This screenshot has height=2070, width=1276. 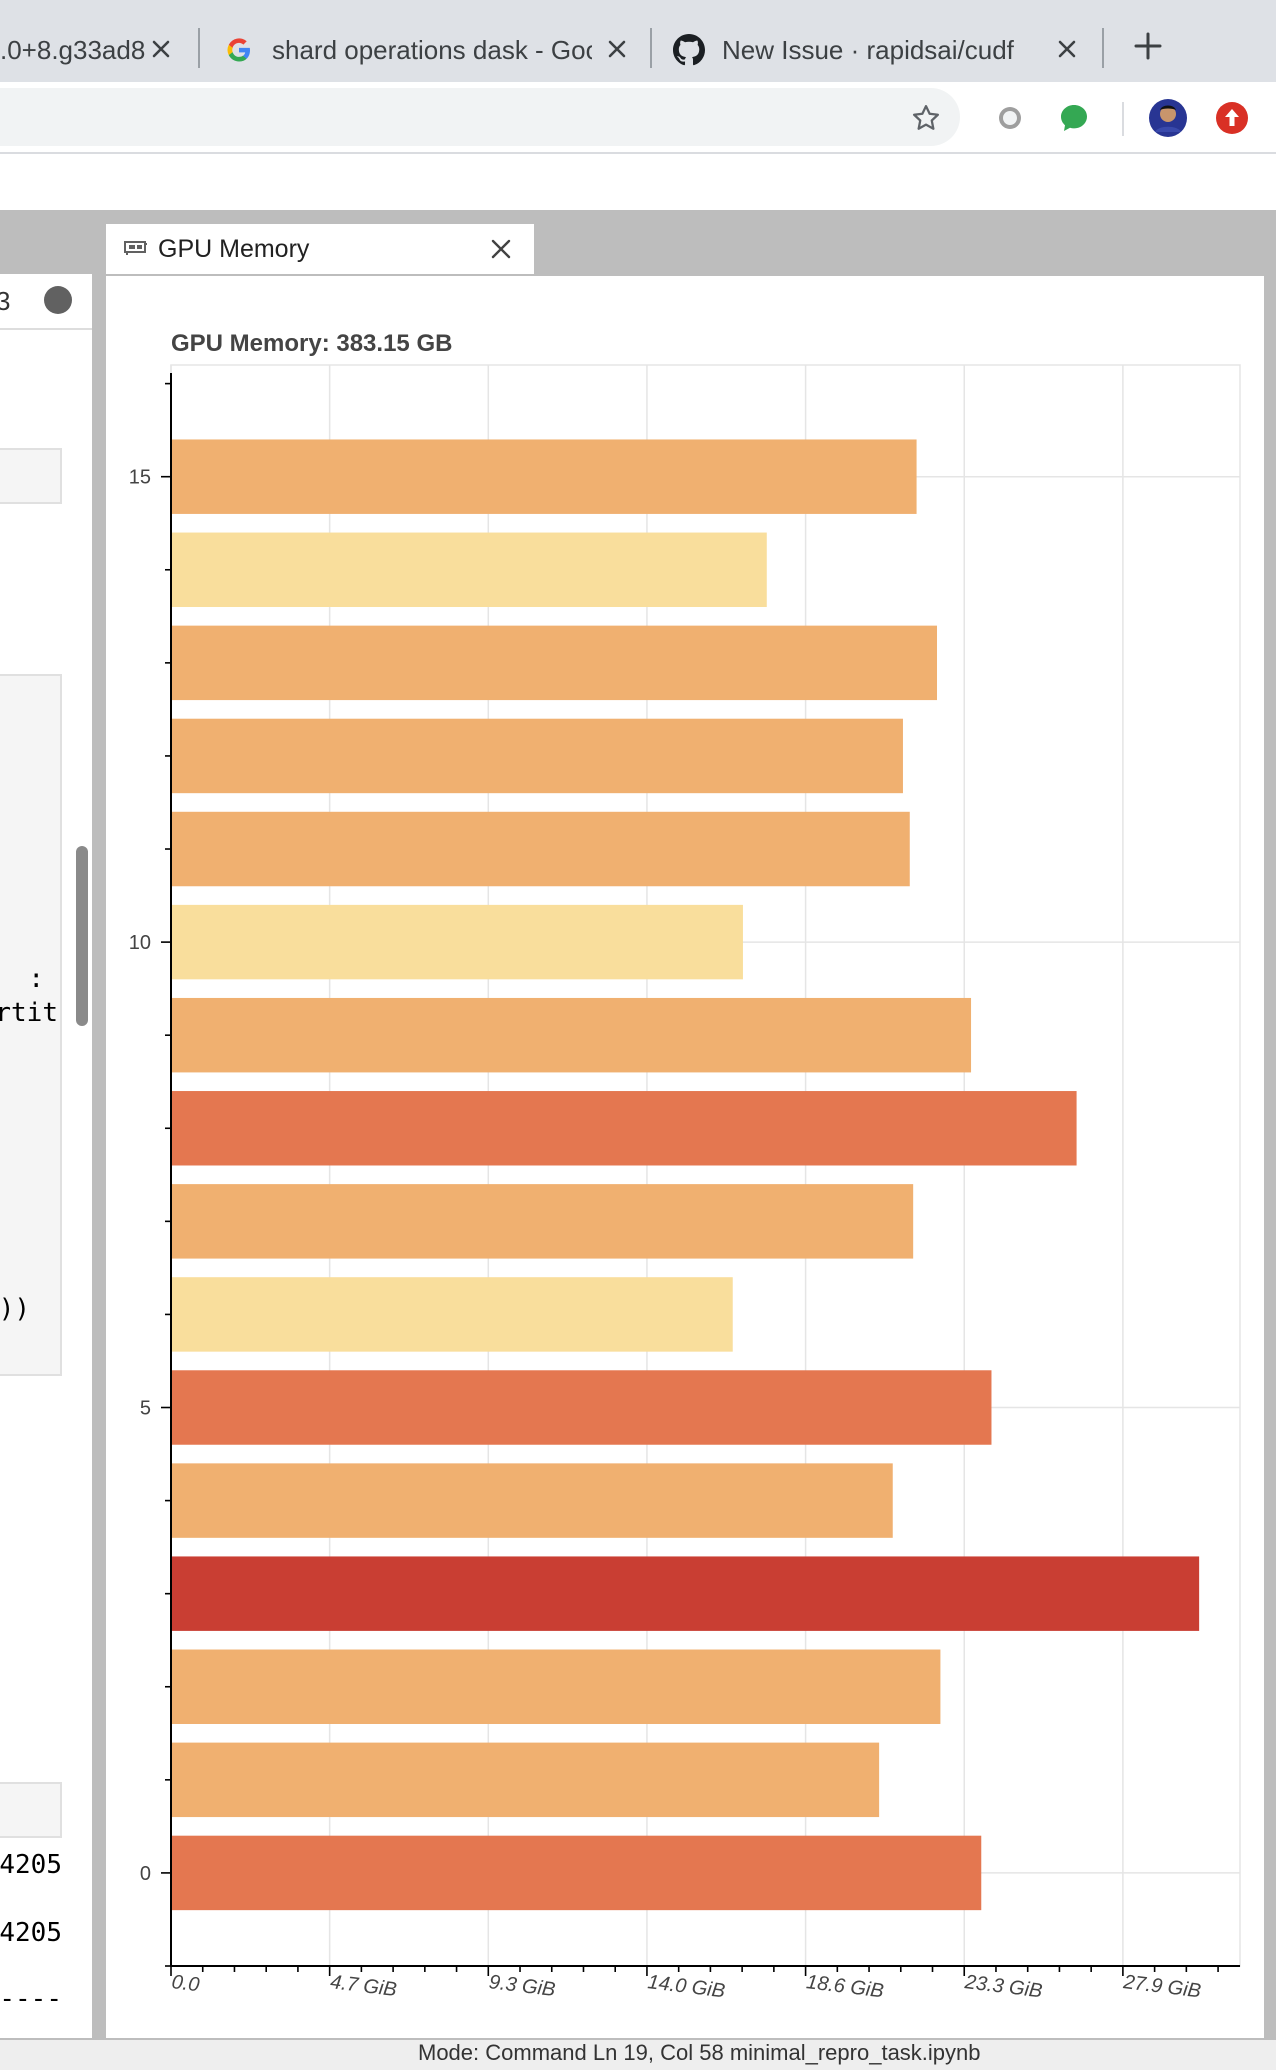 What do you see at coordinates (82, 936) in the screenshot?
I see `notebook-scrollbar` at bounding box center [82, 936].